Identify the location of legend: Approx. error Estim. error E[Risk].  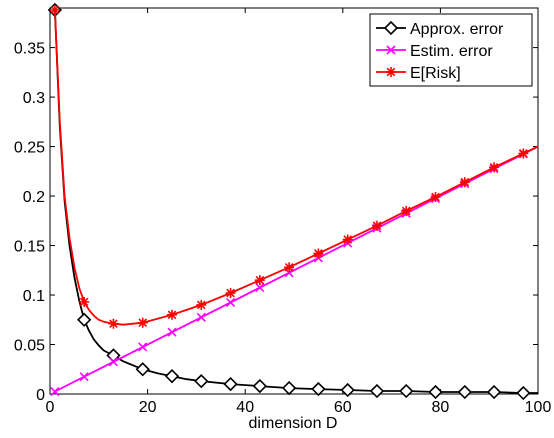
(451, 50).